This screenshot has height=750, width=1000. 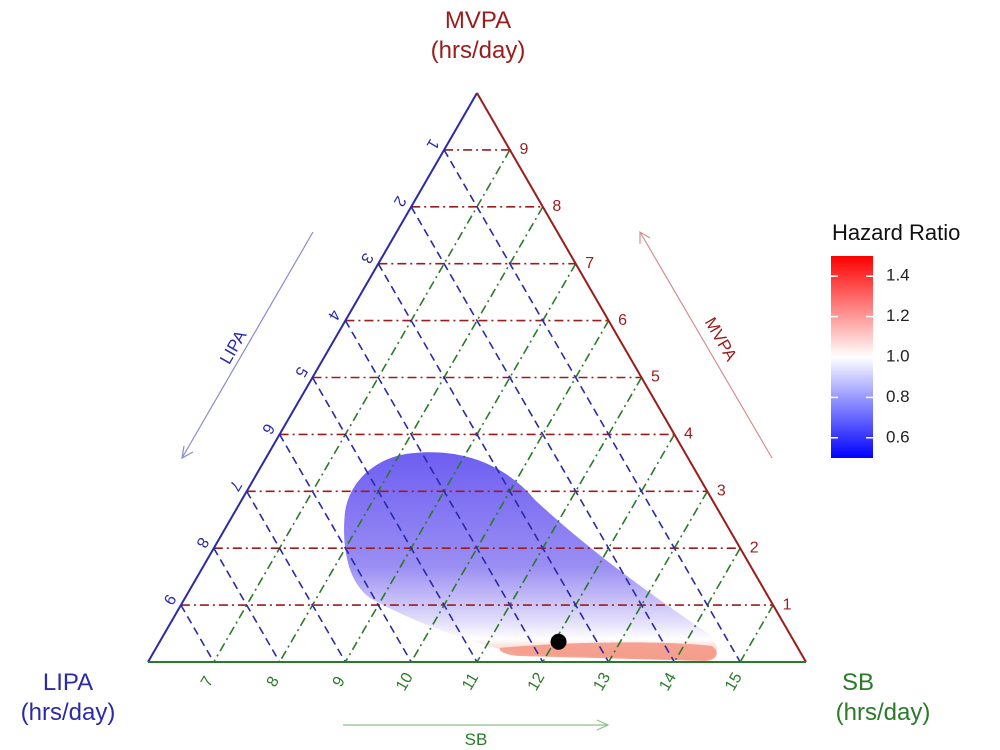 What do you see at coordinates (207, 682) in the screenshot?
I see `sb-tick-label: 7` at bounding box center [207, 682].